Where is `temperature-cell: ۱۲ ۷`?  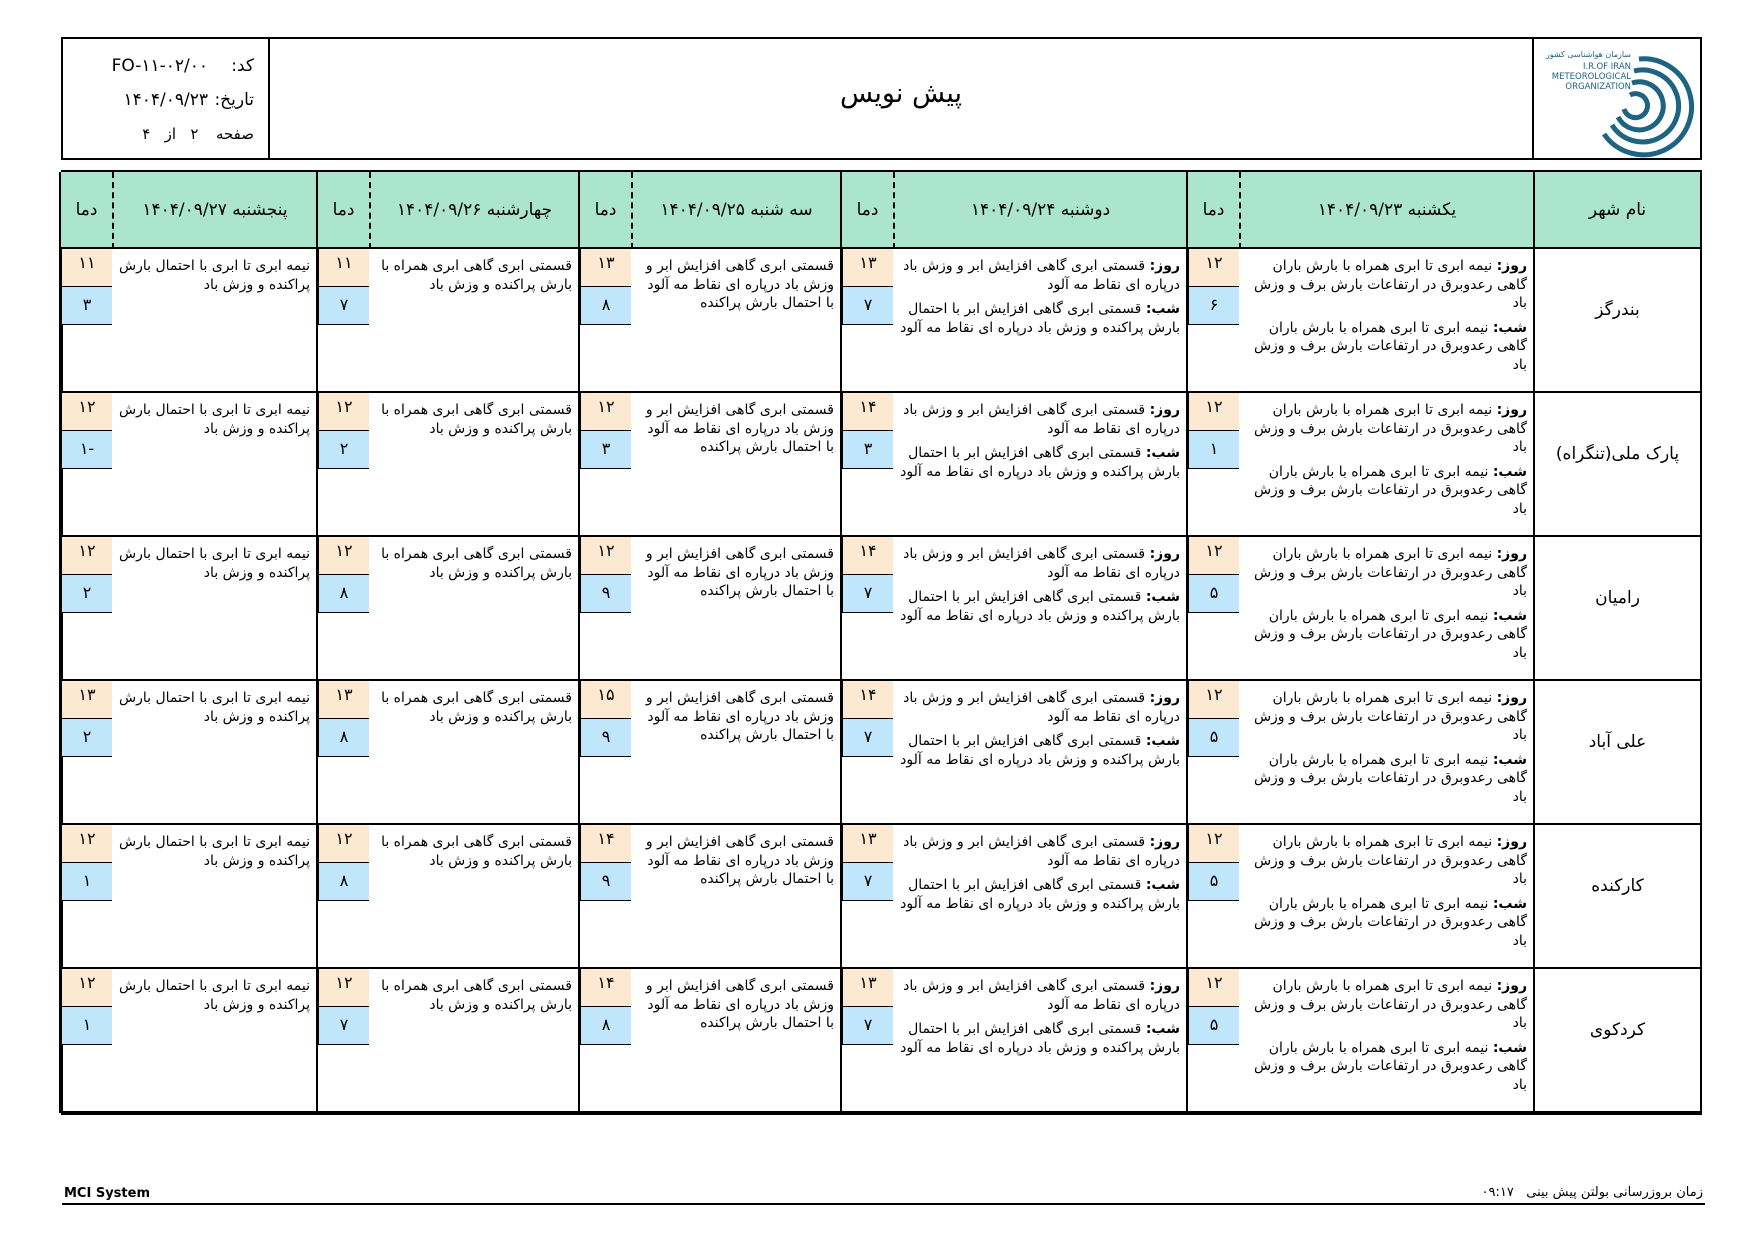
temperature-cell: ۱۲ ۷ is located at coordinates (342, 1041).